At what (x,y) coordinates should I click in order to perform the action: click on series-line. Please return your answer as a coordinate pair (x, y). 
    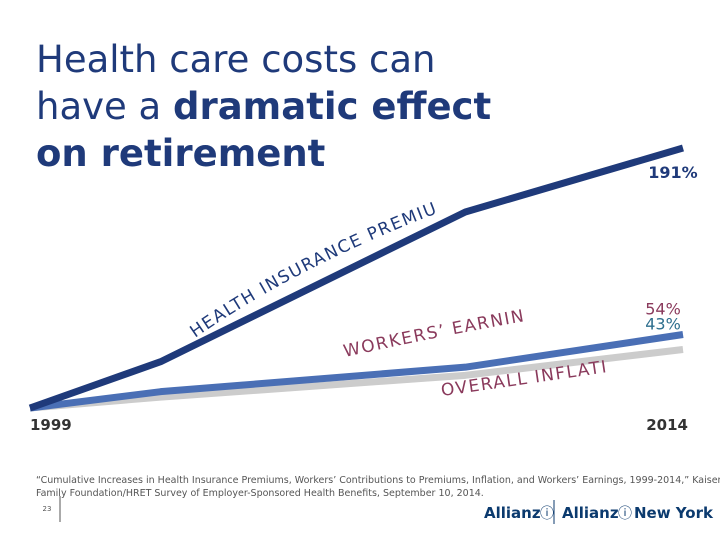
    Looking at the image, I should click on (356, 371).